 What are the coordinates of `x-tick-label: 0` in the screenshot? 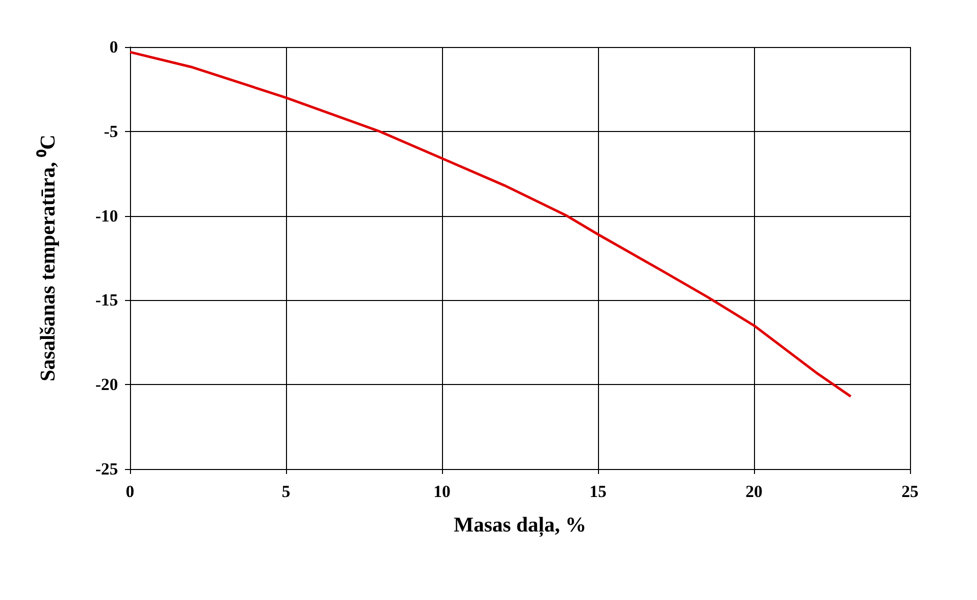 It's located at (130, 491).